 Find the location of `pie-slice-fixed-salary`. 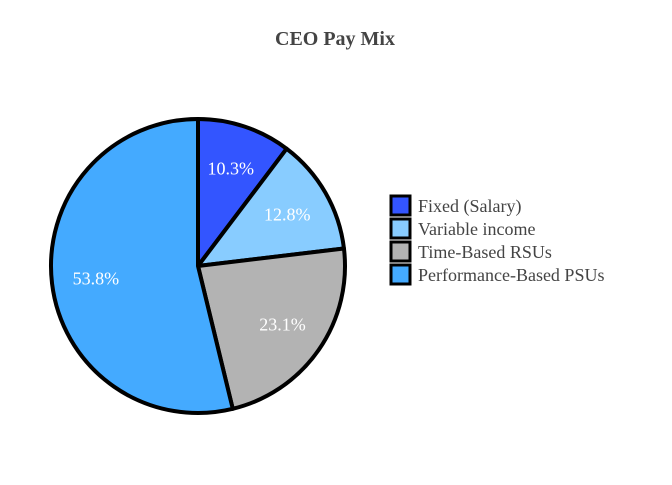

pie-slice-fixed-salary is located at coordinates (242, 192).